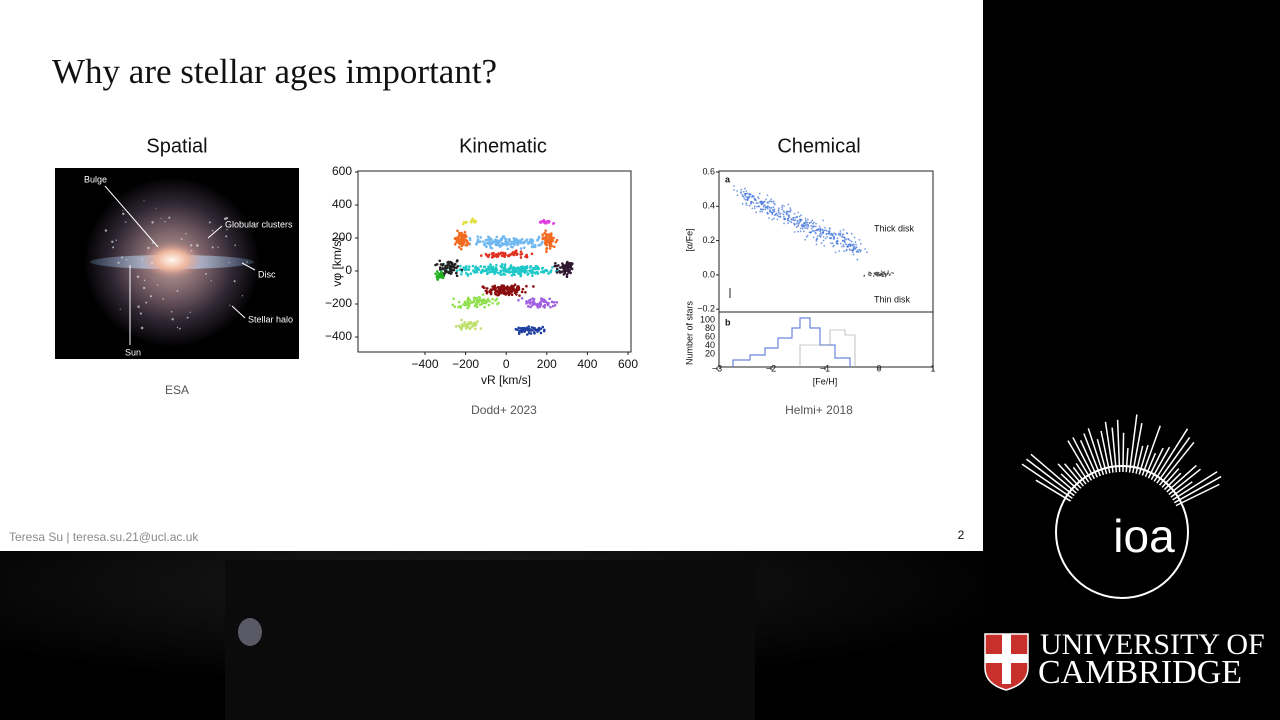  I want to click on axes-frame, so click(826, 339).